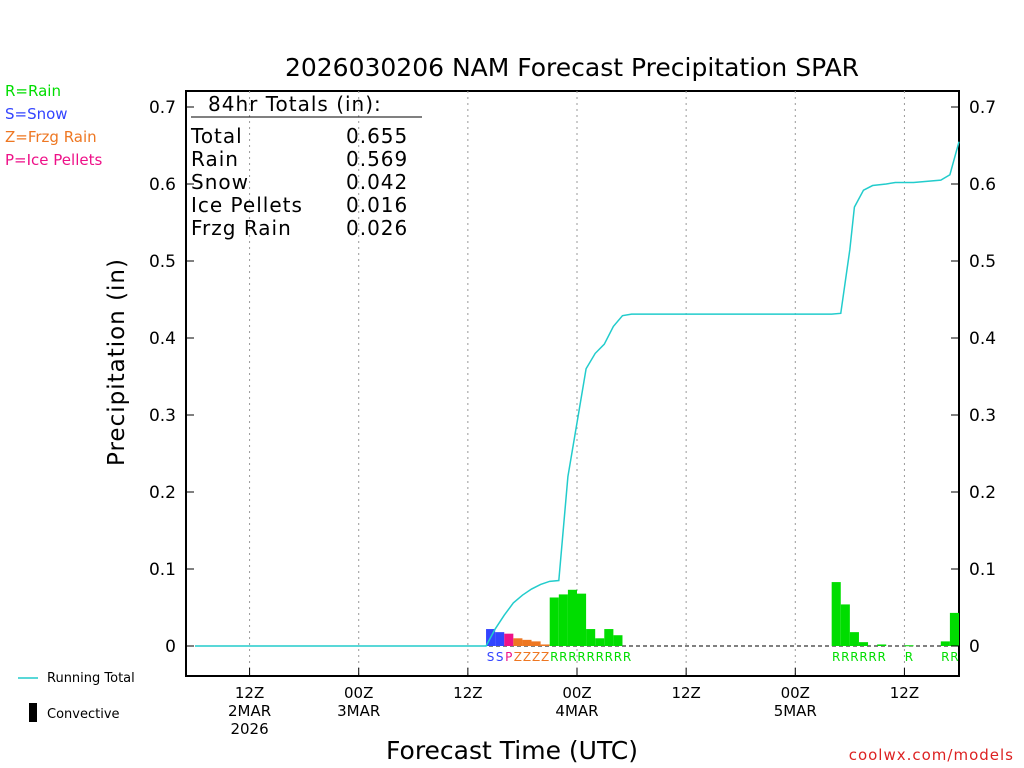 This screenshot has width=1024, height=768. What do you see at coordinates (982, 262) in the screenshot?
I see `y-tick-label-right: 0.5` at bounding box center [982, 262].